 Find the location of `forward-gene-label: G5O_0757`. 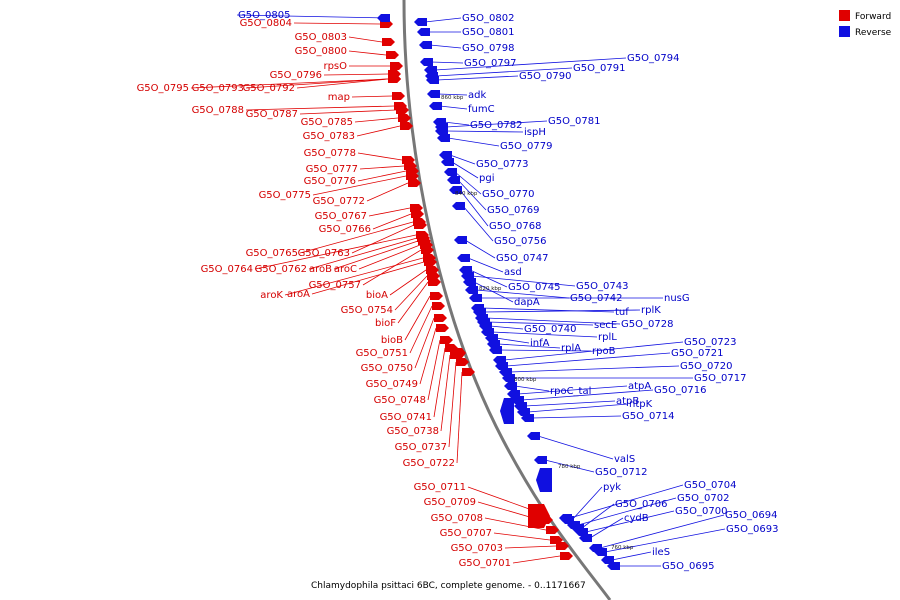

forward-gene-label: G5O_0757 is located at coordinates (335, 285).